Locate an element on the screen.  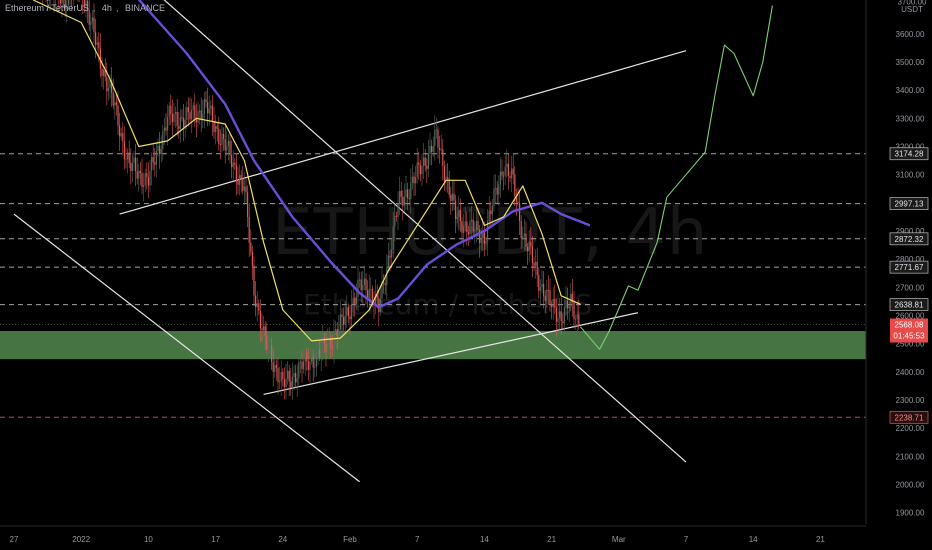
y-tick-label: 3200.00 is located at coordinates (910, 146).